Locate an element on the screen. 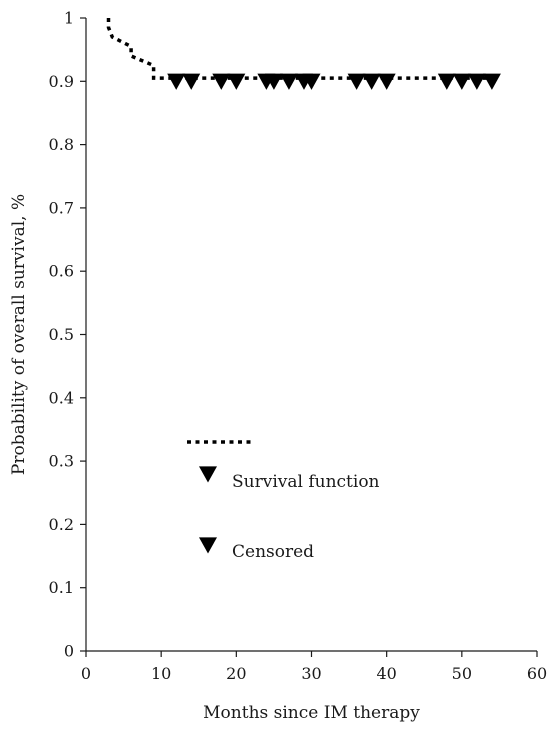 This screenshot has height=730, width=547. y-tick-label: 0.8 is located at coordinates (61, 144).